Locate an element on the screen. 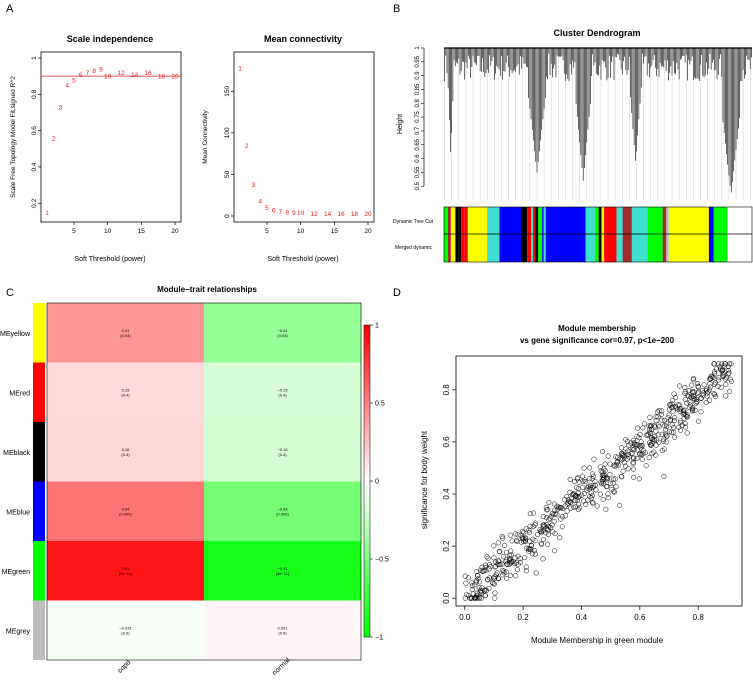  color-bar-label-dynamic: Dynamic Tree Cut is located at coordinates (413, 222).